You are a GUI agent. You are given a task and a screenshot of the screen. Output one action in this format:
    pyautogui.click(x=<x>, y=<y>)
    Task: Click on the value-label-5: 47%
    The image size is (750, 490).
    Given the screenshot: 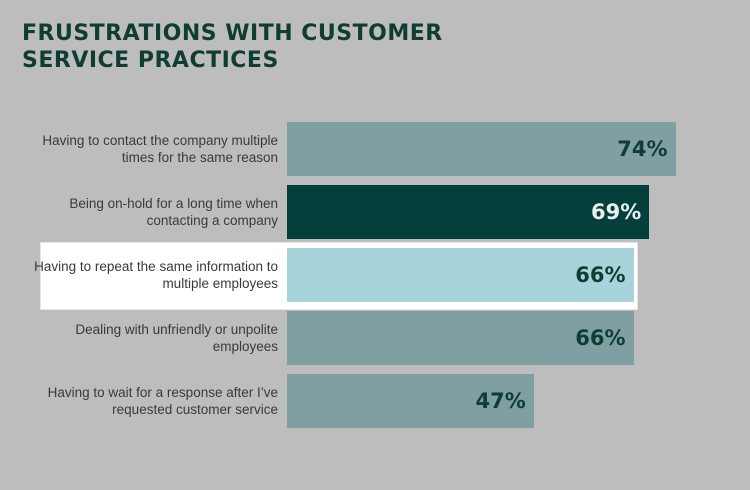 What is the action you would take?
    pyautogui.click(x=500, y=401)
    